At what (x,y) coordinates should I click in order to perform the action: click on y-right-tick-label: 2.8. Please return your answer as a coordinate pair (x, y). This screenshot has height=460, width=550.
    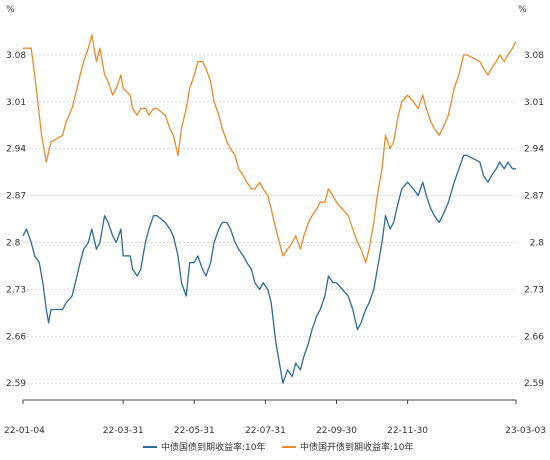
    Looking at the image, I should click on (537, 244).